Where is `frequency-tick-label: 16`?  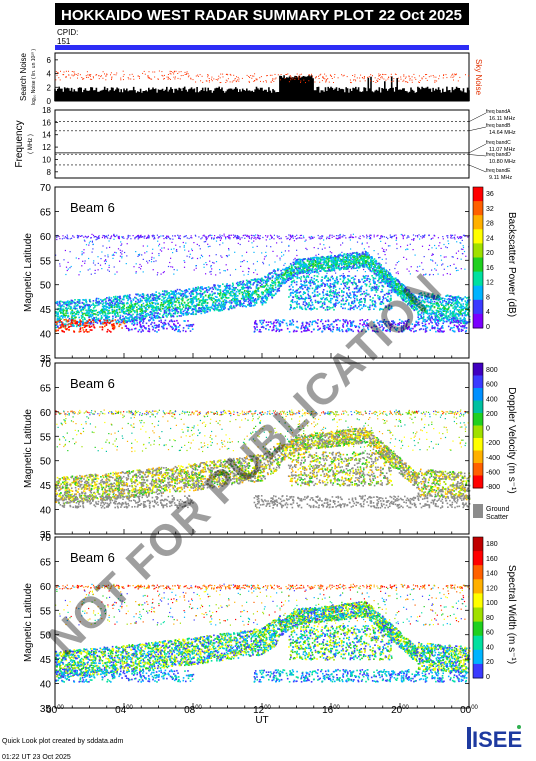
frequency-tick-label: 16 is located at coordinates (46, 122).